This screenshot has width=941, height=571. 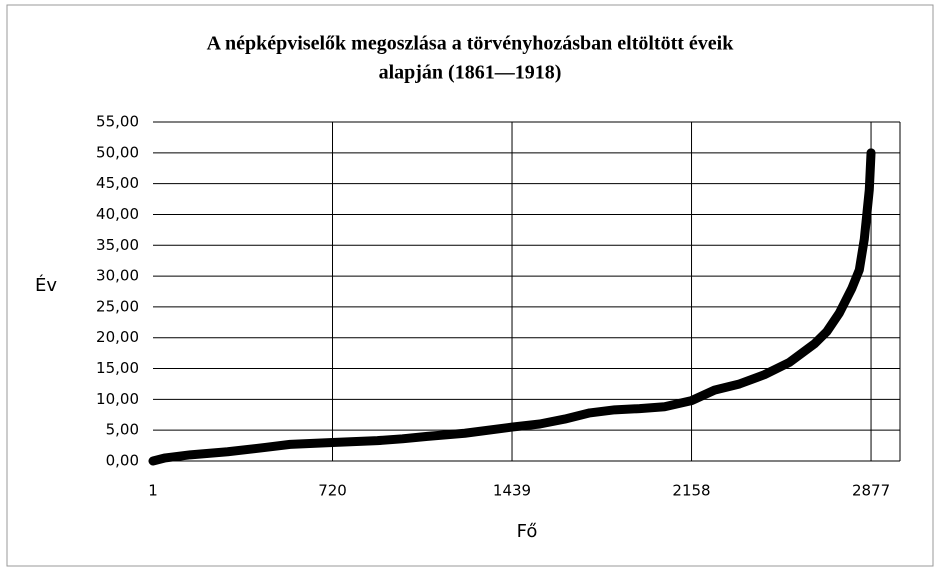 I want to click on y-tick-label: 50,00, so click(x=117, y=152).